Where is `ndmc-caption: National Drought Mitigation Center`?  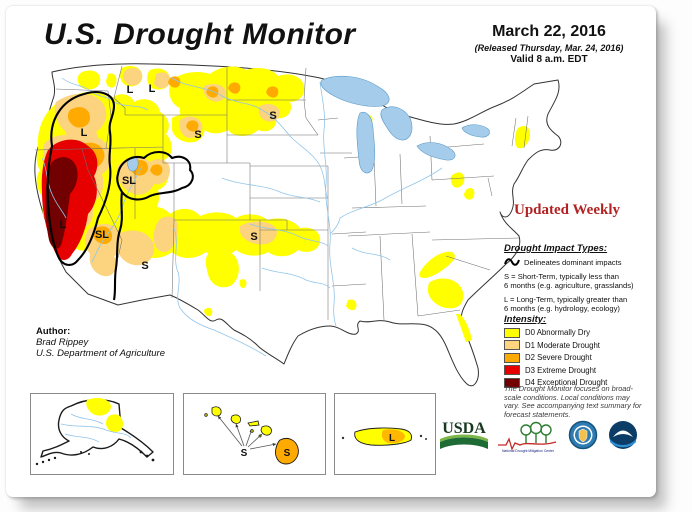
ndmc-caption: National Drought Mitigation Center is located at coordinates (528, 451).